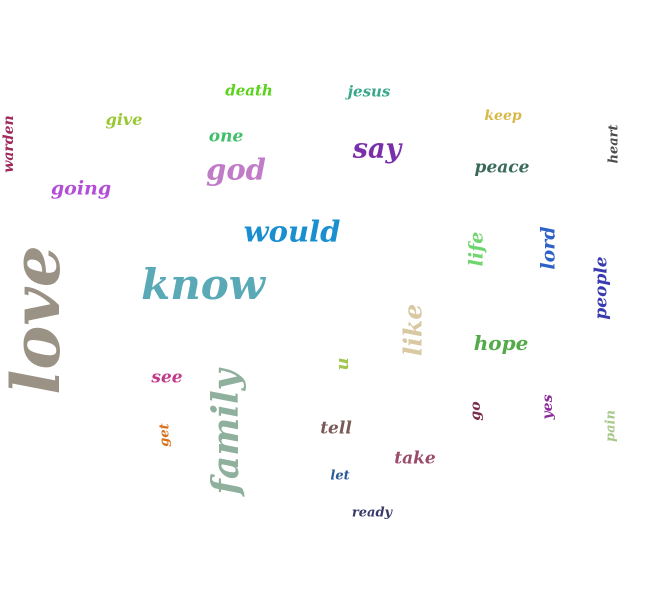  Describe the element at coordinates (336, 428) in the screenshot. I see `word-tell: tell` at that location.